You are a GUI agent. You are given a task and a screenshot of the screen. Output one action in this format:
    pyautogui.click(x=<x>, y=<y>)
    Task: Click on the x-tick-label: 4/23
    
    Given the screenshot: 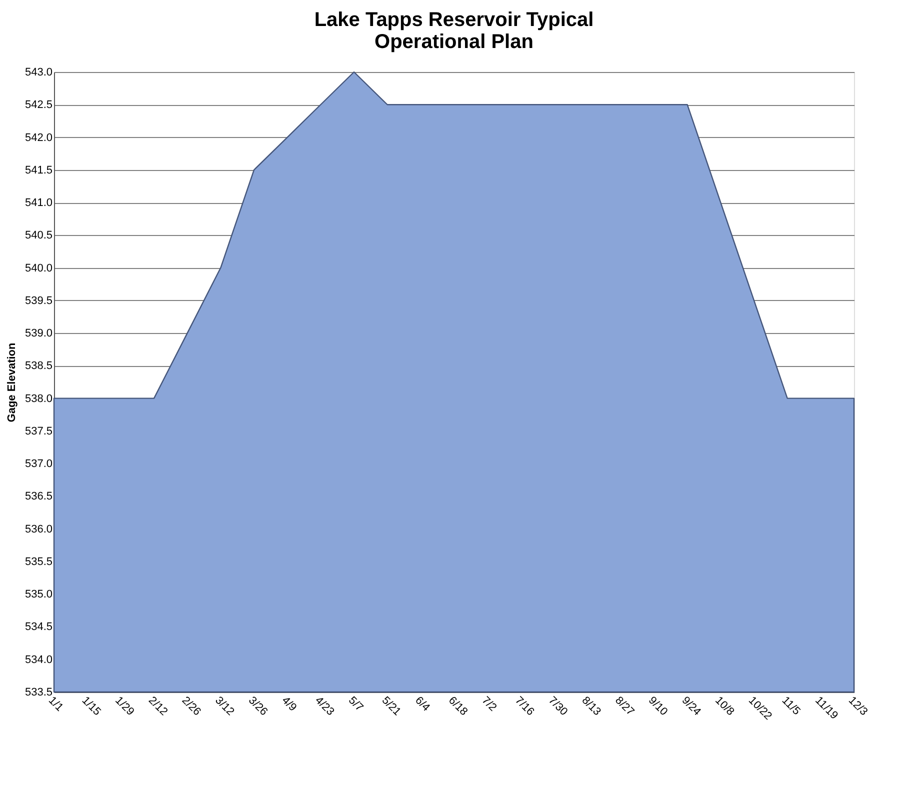 What is the action you would take?
    pyautogui.click(x=324, y=706)
    